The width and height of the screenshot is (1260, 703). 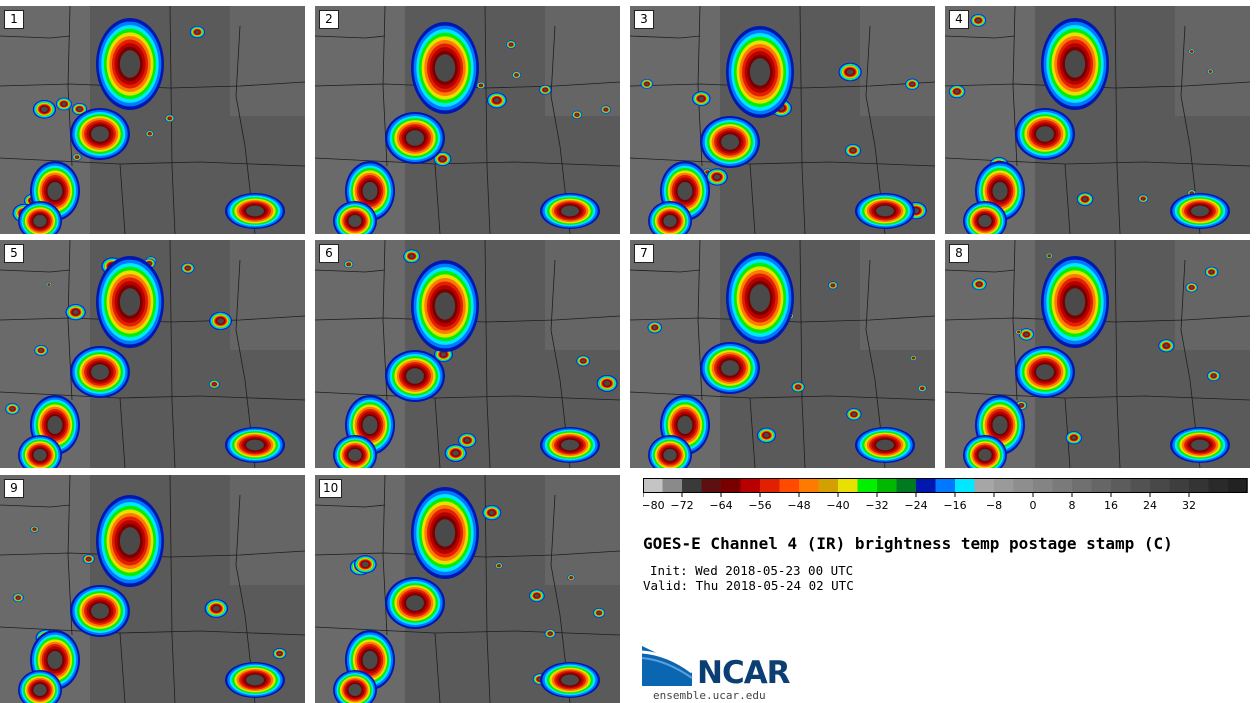 What do you see at coordinates (837, 505) in the screenshot?
I see `colorbar-tick-label: −40` at bounding box center [837, 505].